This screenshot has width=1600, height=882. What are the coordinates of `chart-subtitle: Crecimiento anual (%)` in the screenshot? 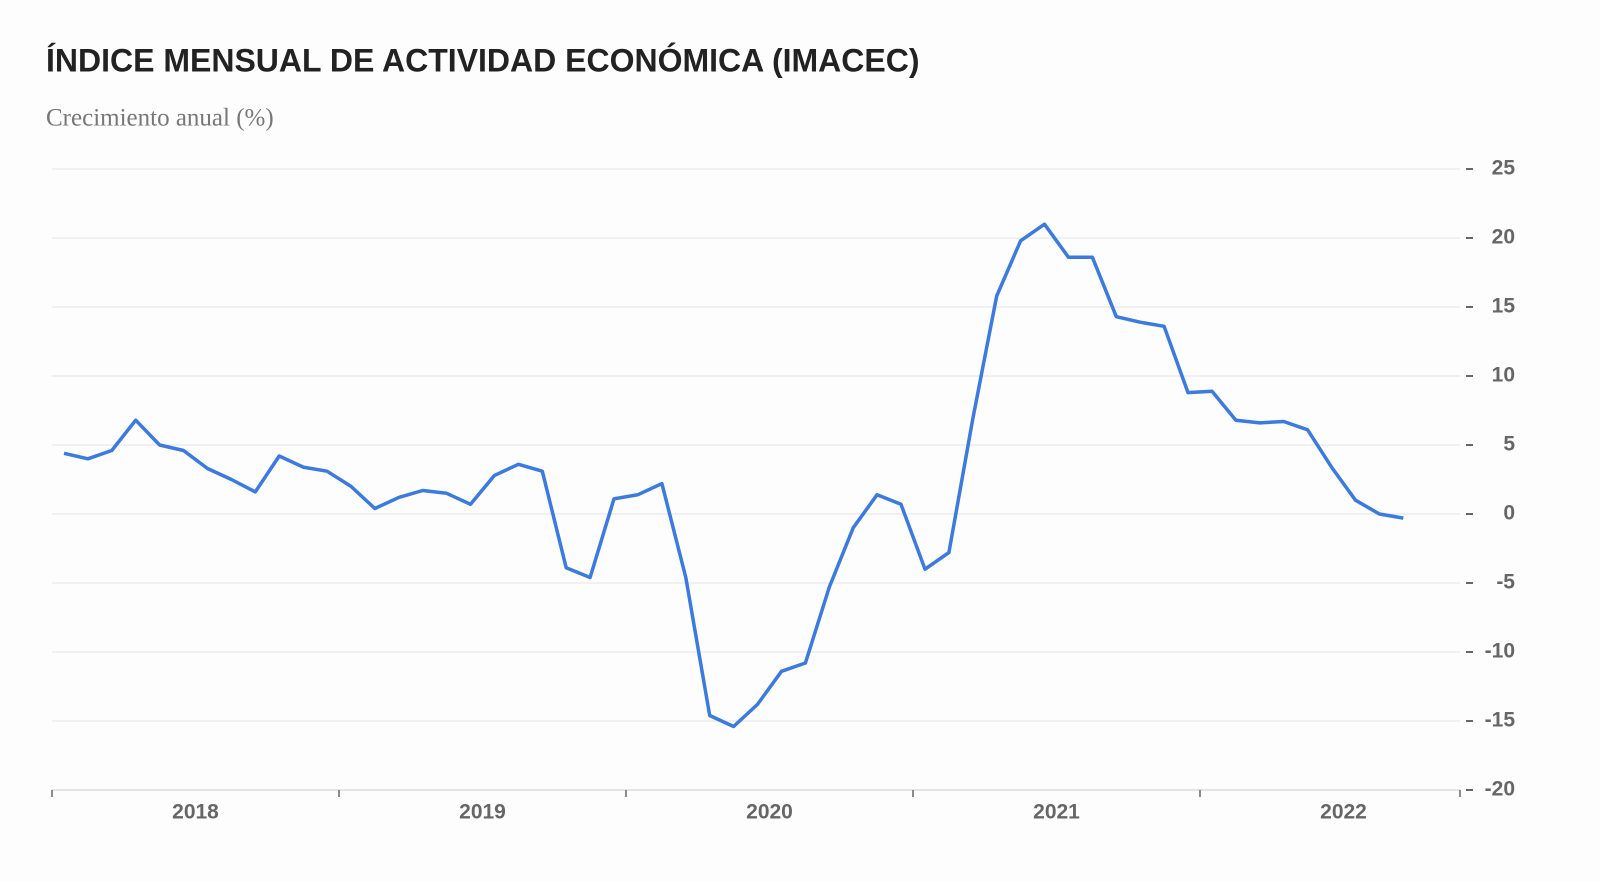 It's located at (160, 118).